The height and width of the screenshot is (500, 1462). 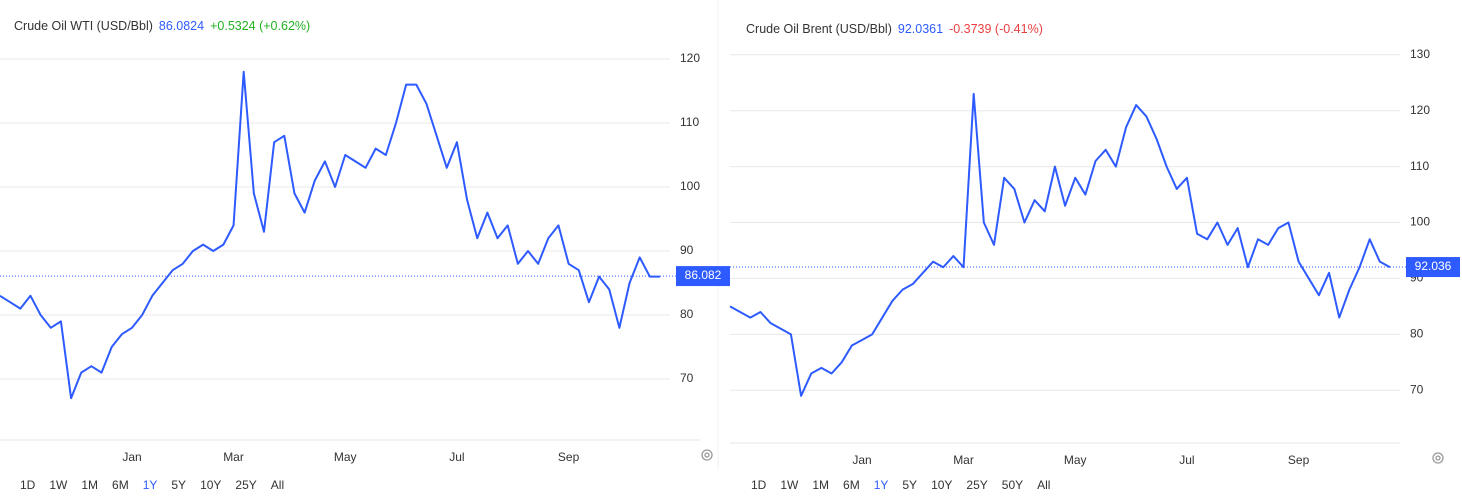 I want to click on range-button: 50Y, so click(x=1012, y=485).